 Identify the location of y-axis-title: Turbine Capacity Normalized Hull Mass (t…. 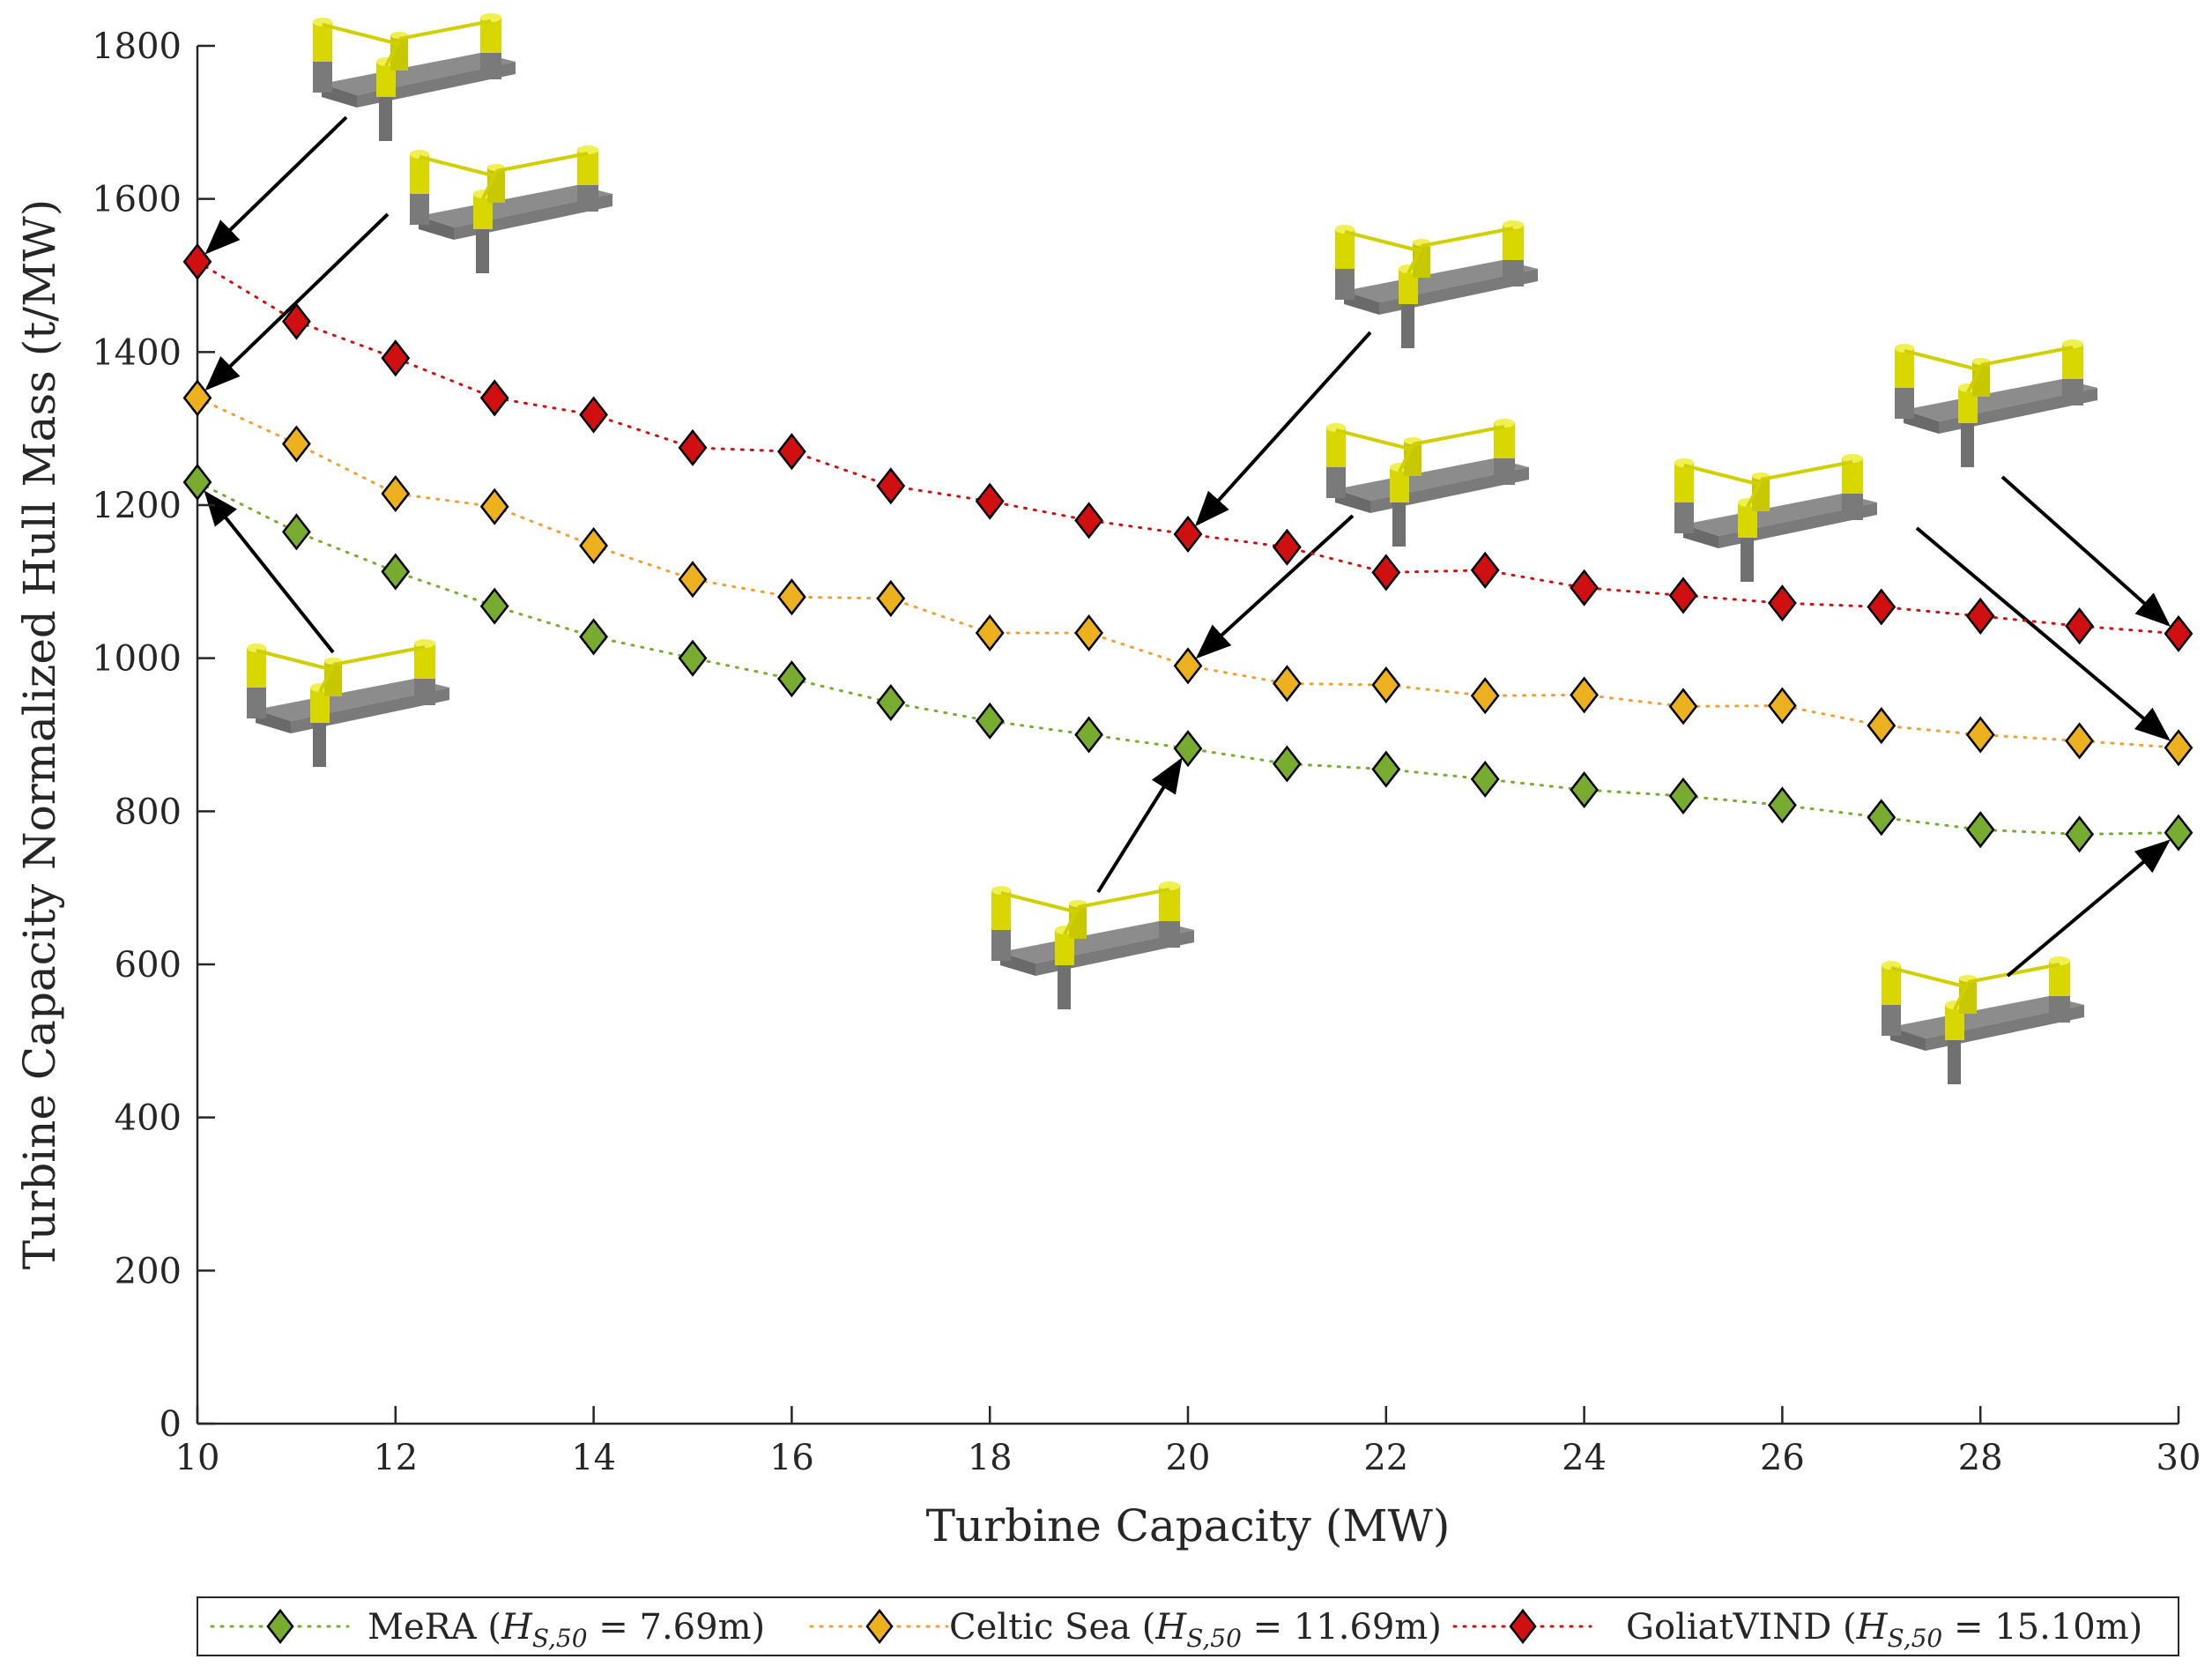
(40, 734).